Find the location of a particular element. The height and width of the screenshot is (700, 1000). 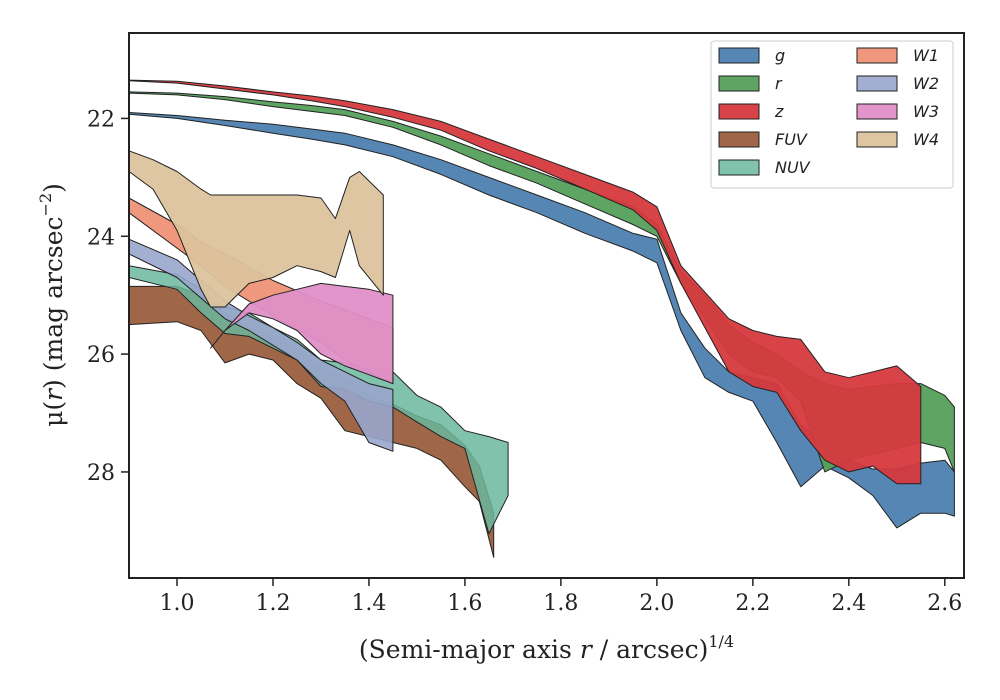

legend-swatch-w2 is located at coordinates (877, 83).